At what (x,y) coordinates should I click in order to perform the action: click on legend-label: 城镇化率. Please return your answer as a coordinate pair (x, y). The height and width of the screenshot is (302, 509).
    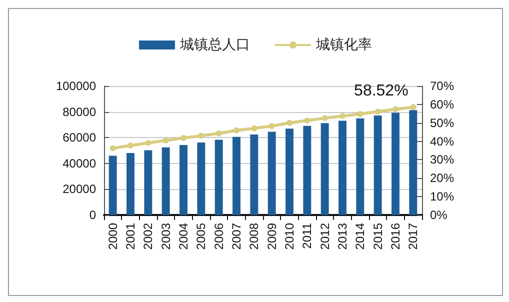
    Looking at the image, I should click on (343, 45).